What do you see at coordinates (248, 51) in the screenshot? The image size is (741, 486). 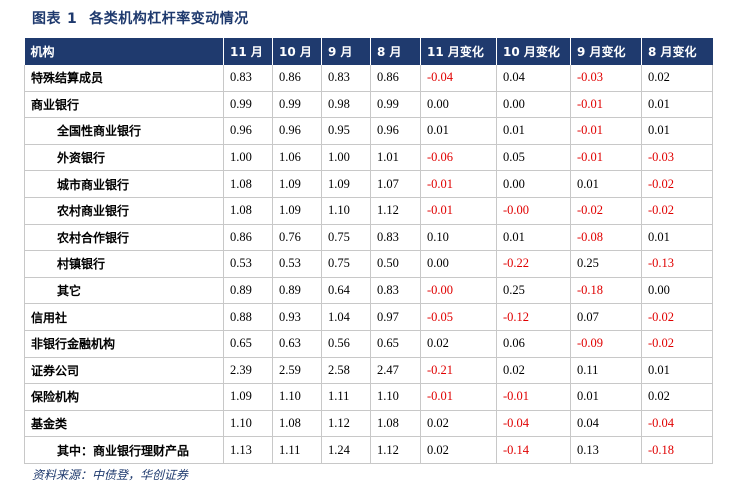 I see `column-header: 11 月` at bounding box center [248, 51].